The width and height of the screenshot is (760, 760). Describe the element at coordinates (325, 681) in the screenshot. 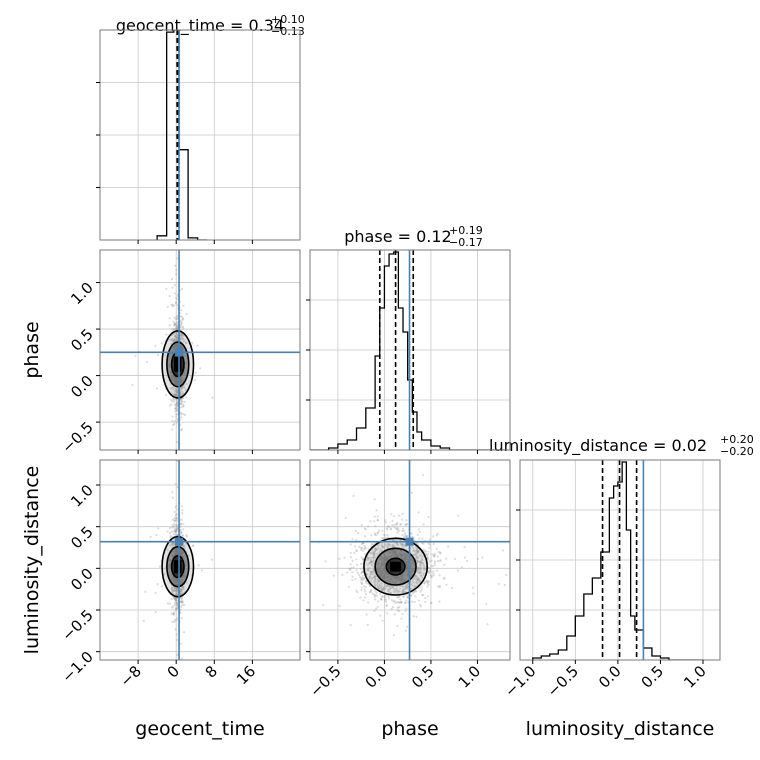

I see `x-tick-label-phase: −0.5` at that location.